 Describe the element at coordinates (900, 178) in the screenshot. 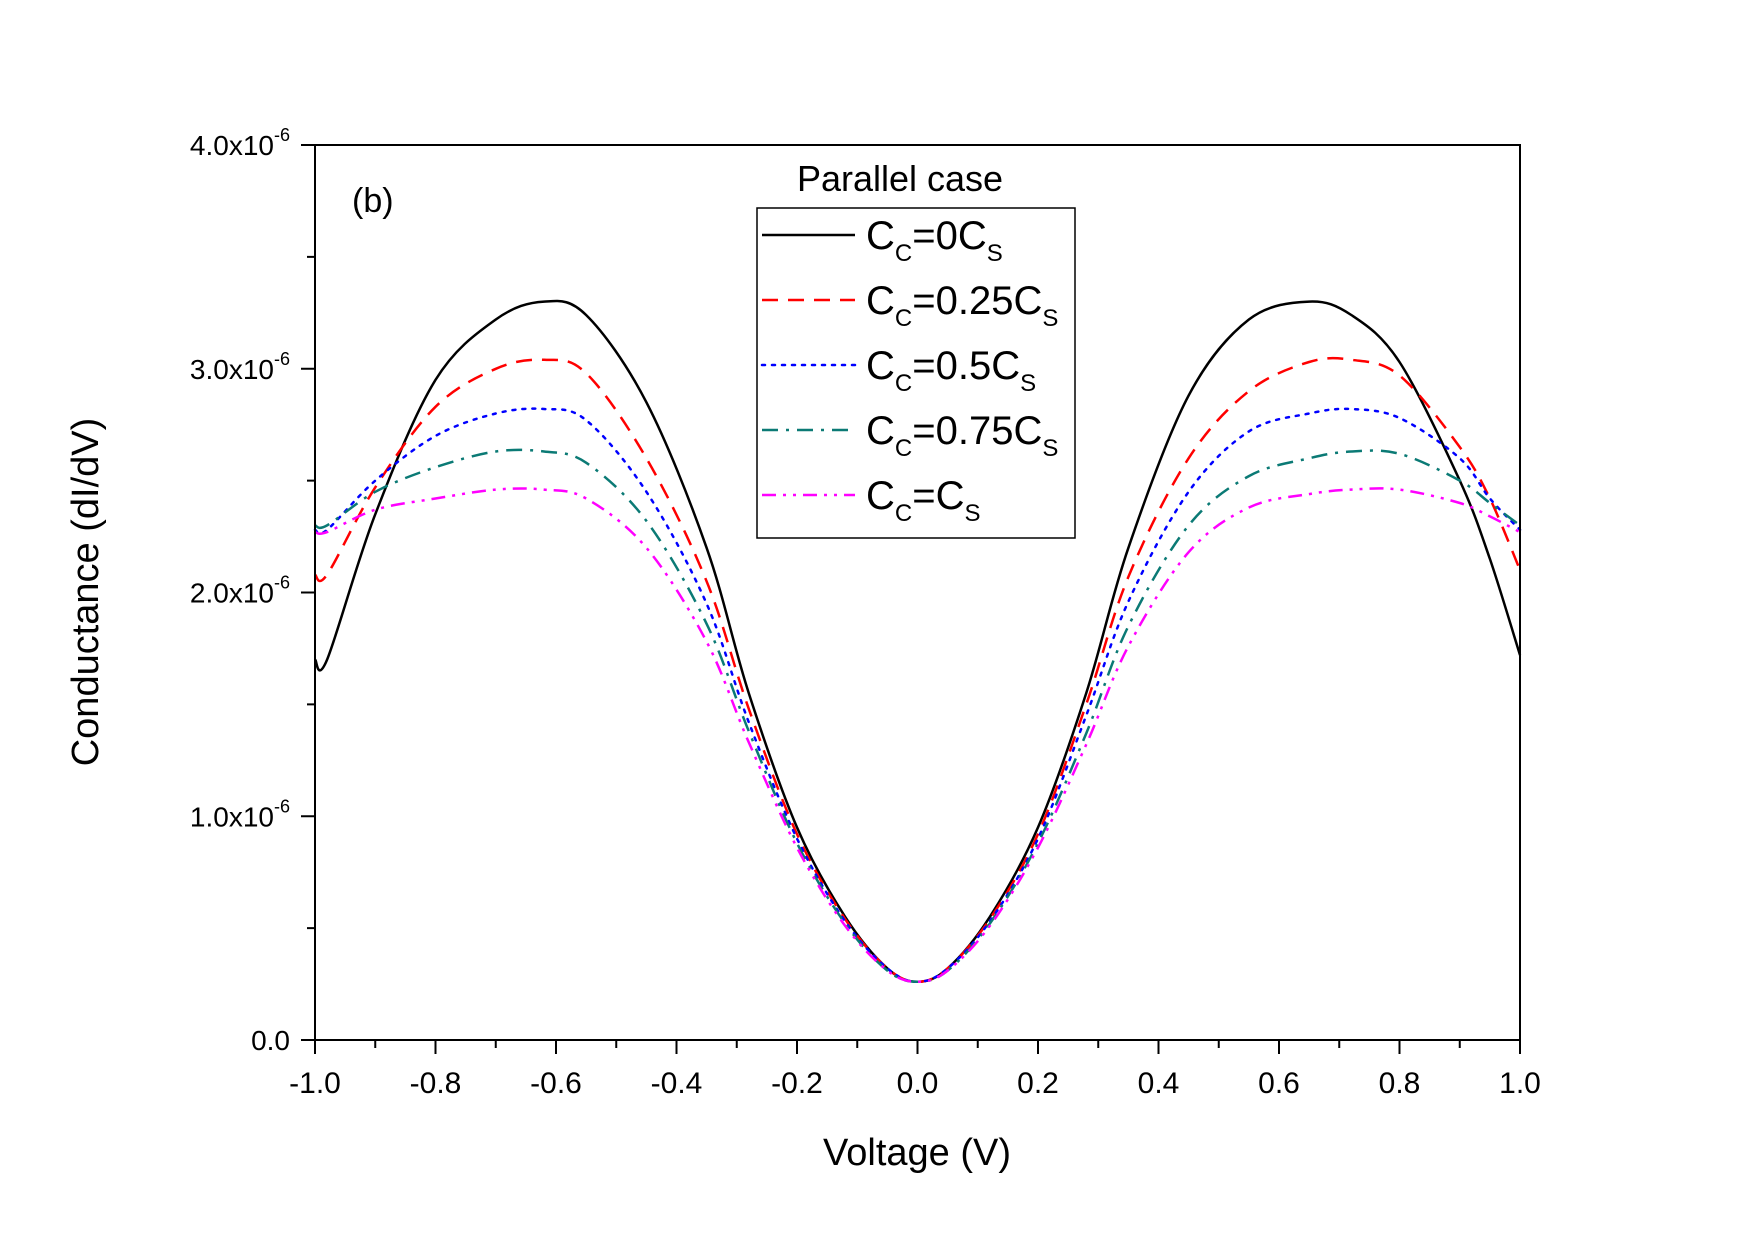

I see `legend-title: Parallel case` at that location.